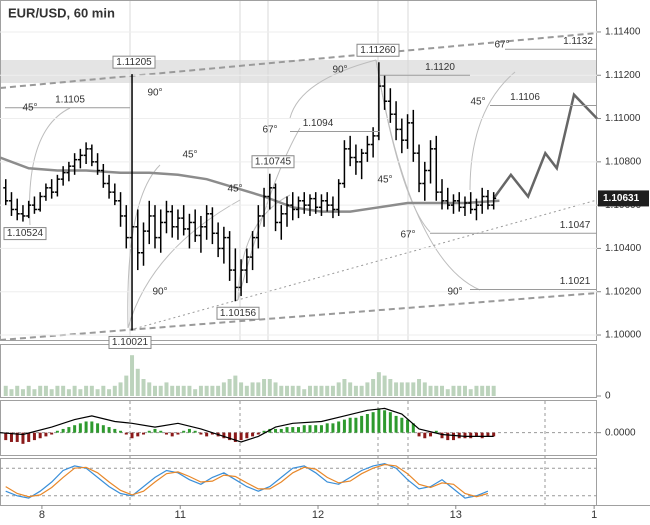 This screenshot has height=525, width=650. Describe the element at coordinates (318, 515) in the screenshot. I see `x-tick-label: 12` at that location.